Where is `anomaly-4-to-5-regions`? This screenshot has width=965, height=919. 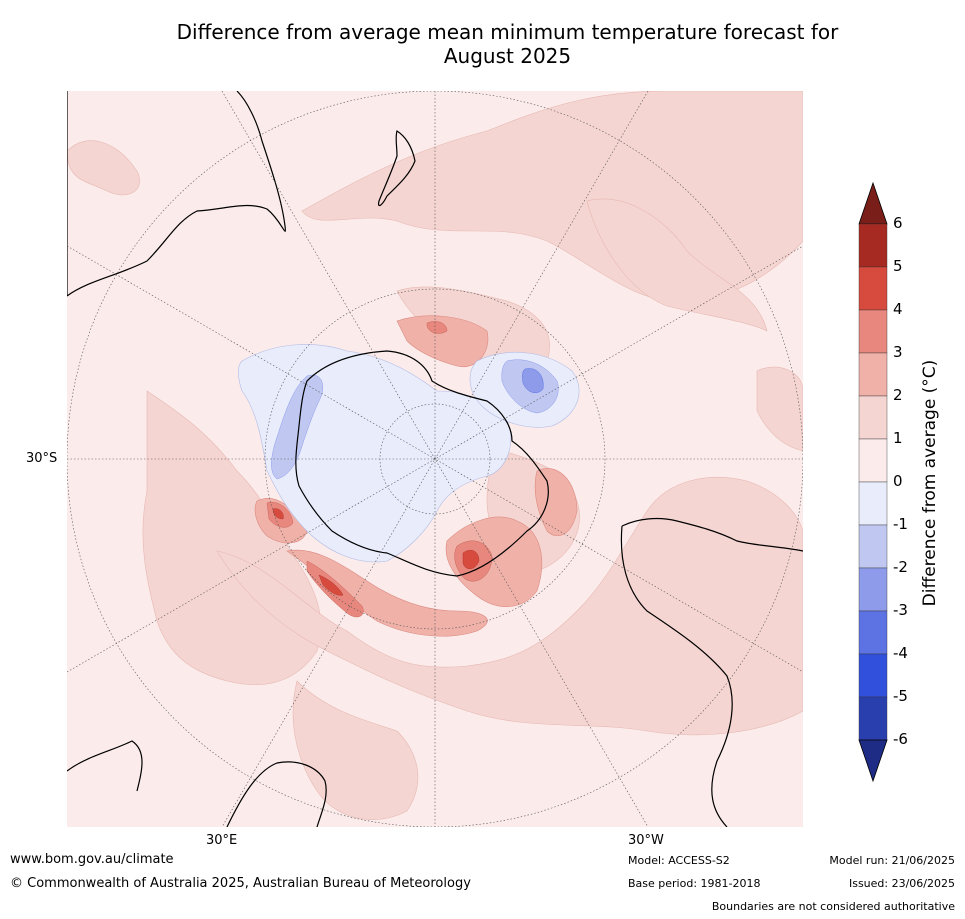
anomaly-4-to-5-regions is located at coordinates (376, 552).